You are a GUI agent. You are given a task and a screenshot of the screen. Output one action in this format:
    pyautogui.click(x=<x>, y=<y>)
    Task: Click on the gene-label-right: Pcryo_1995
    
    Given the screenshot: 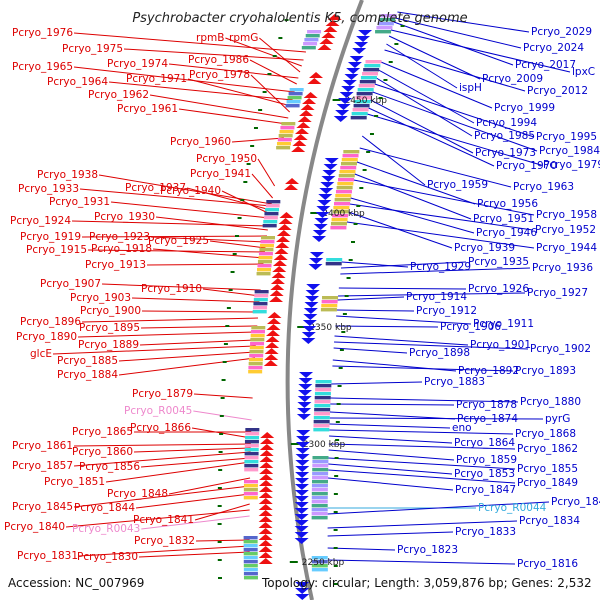 What is the action you would take?
    pyautogui.click(x=566, y=137)
    